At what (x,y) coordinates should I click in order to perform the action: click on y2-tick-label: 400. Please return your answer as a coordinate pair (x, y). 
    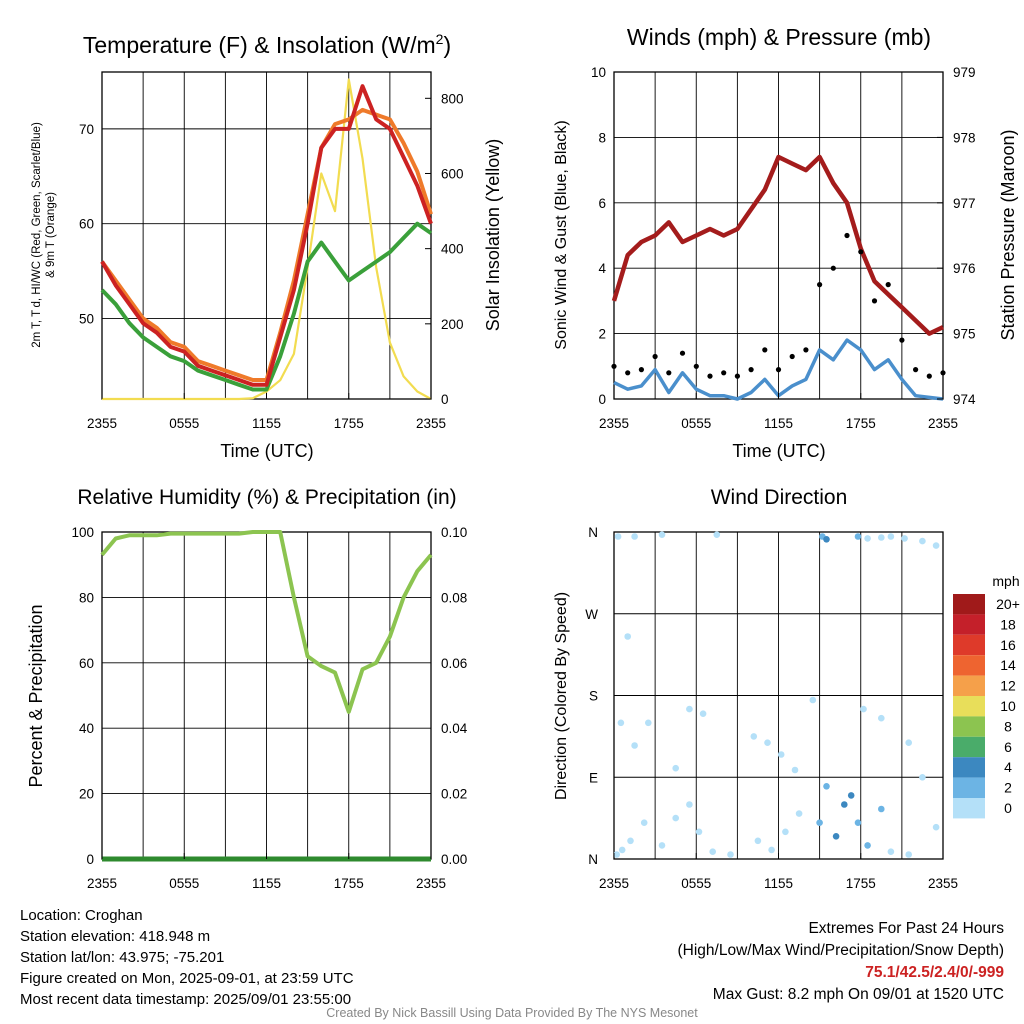
    Looking at the image, I should click on (452, 249).